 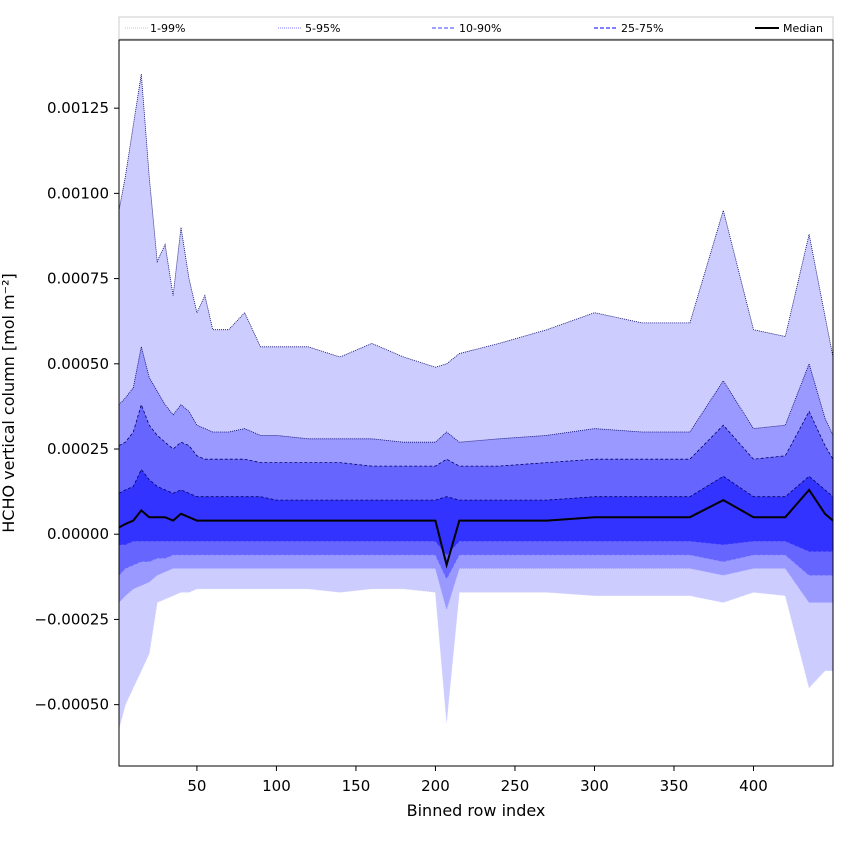 What do you see at coordinates (9, 402) in the screenshot?
I see `y-axis-label: HCHO vertical column [mol m⁻²]` at bounding box center [9, 402].